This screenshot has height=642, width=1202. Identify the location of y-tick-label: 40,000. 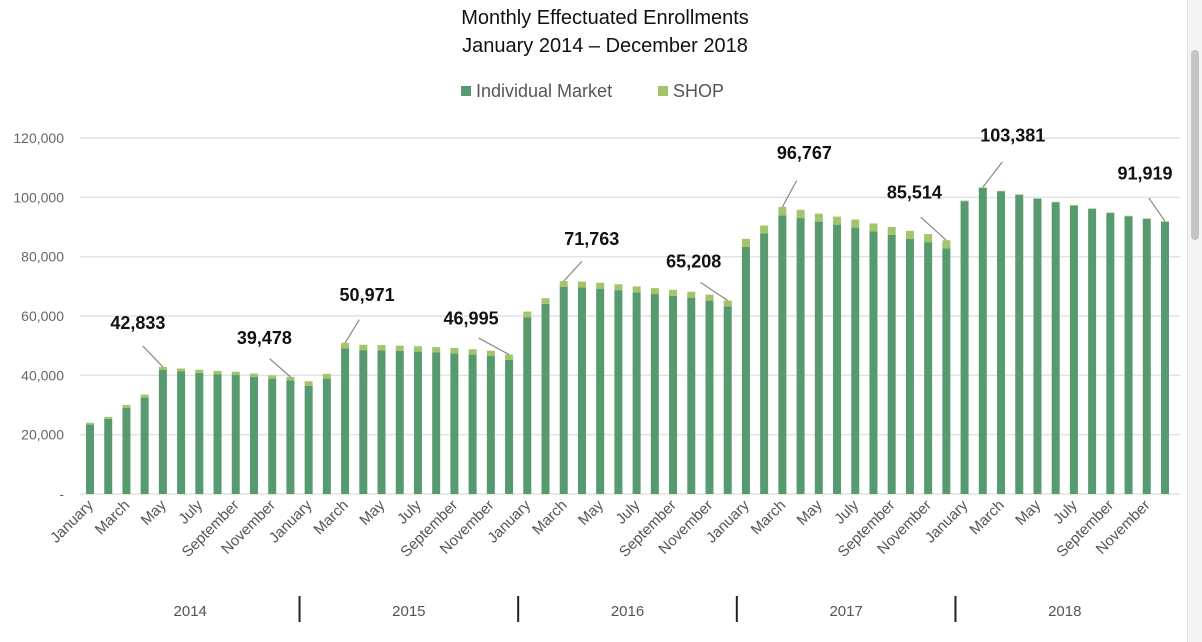
(42, 375).